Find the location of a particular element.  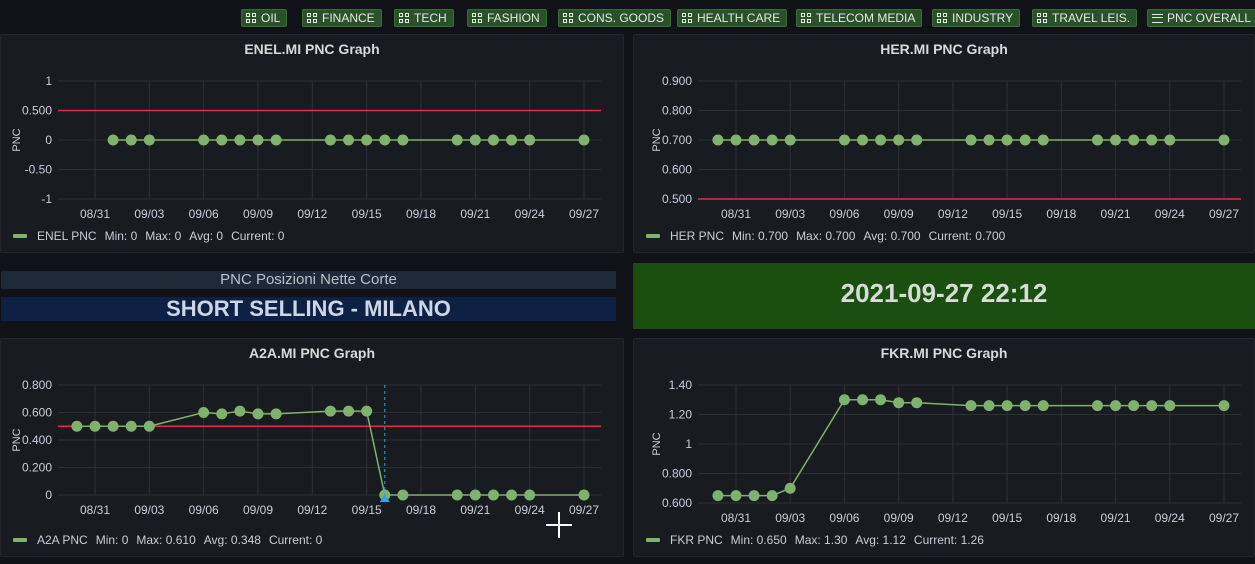

y-tick-label: 1.20 is located at coordinates (681, 415).